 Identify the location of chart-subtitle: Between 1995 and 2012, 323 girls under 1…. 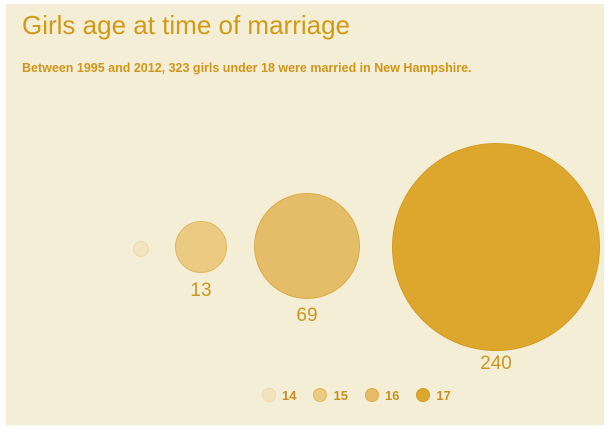
(247, 68).